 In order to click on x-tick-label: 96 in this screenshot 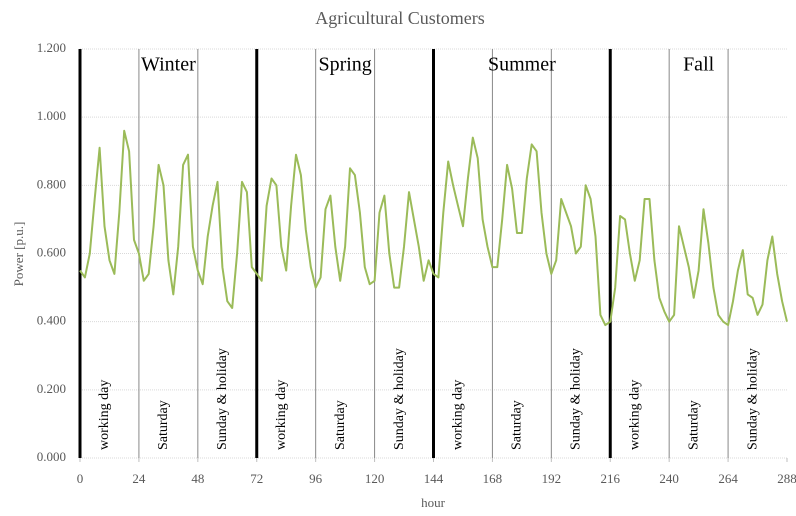, I will do `click(316, 478)`.